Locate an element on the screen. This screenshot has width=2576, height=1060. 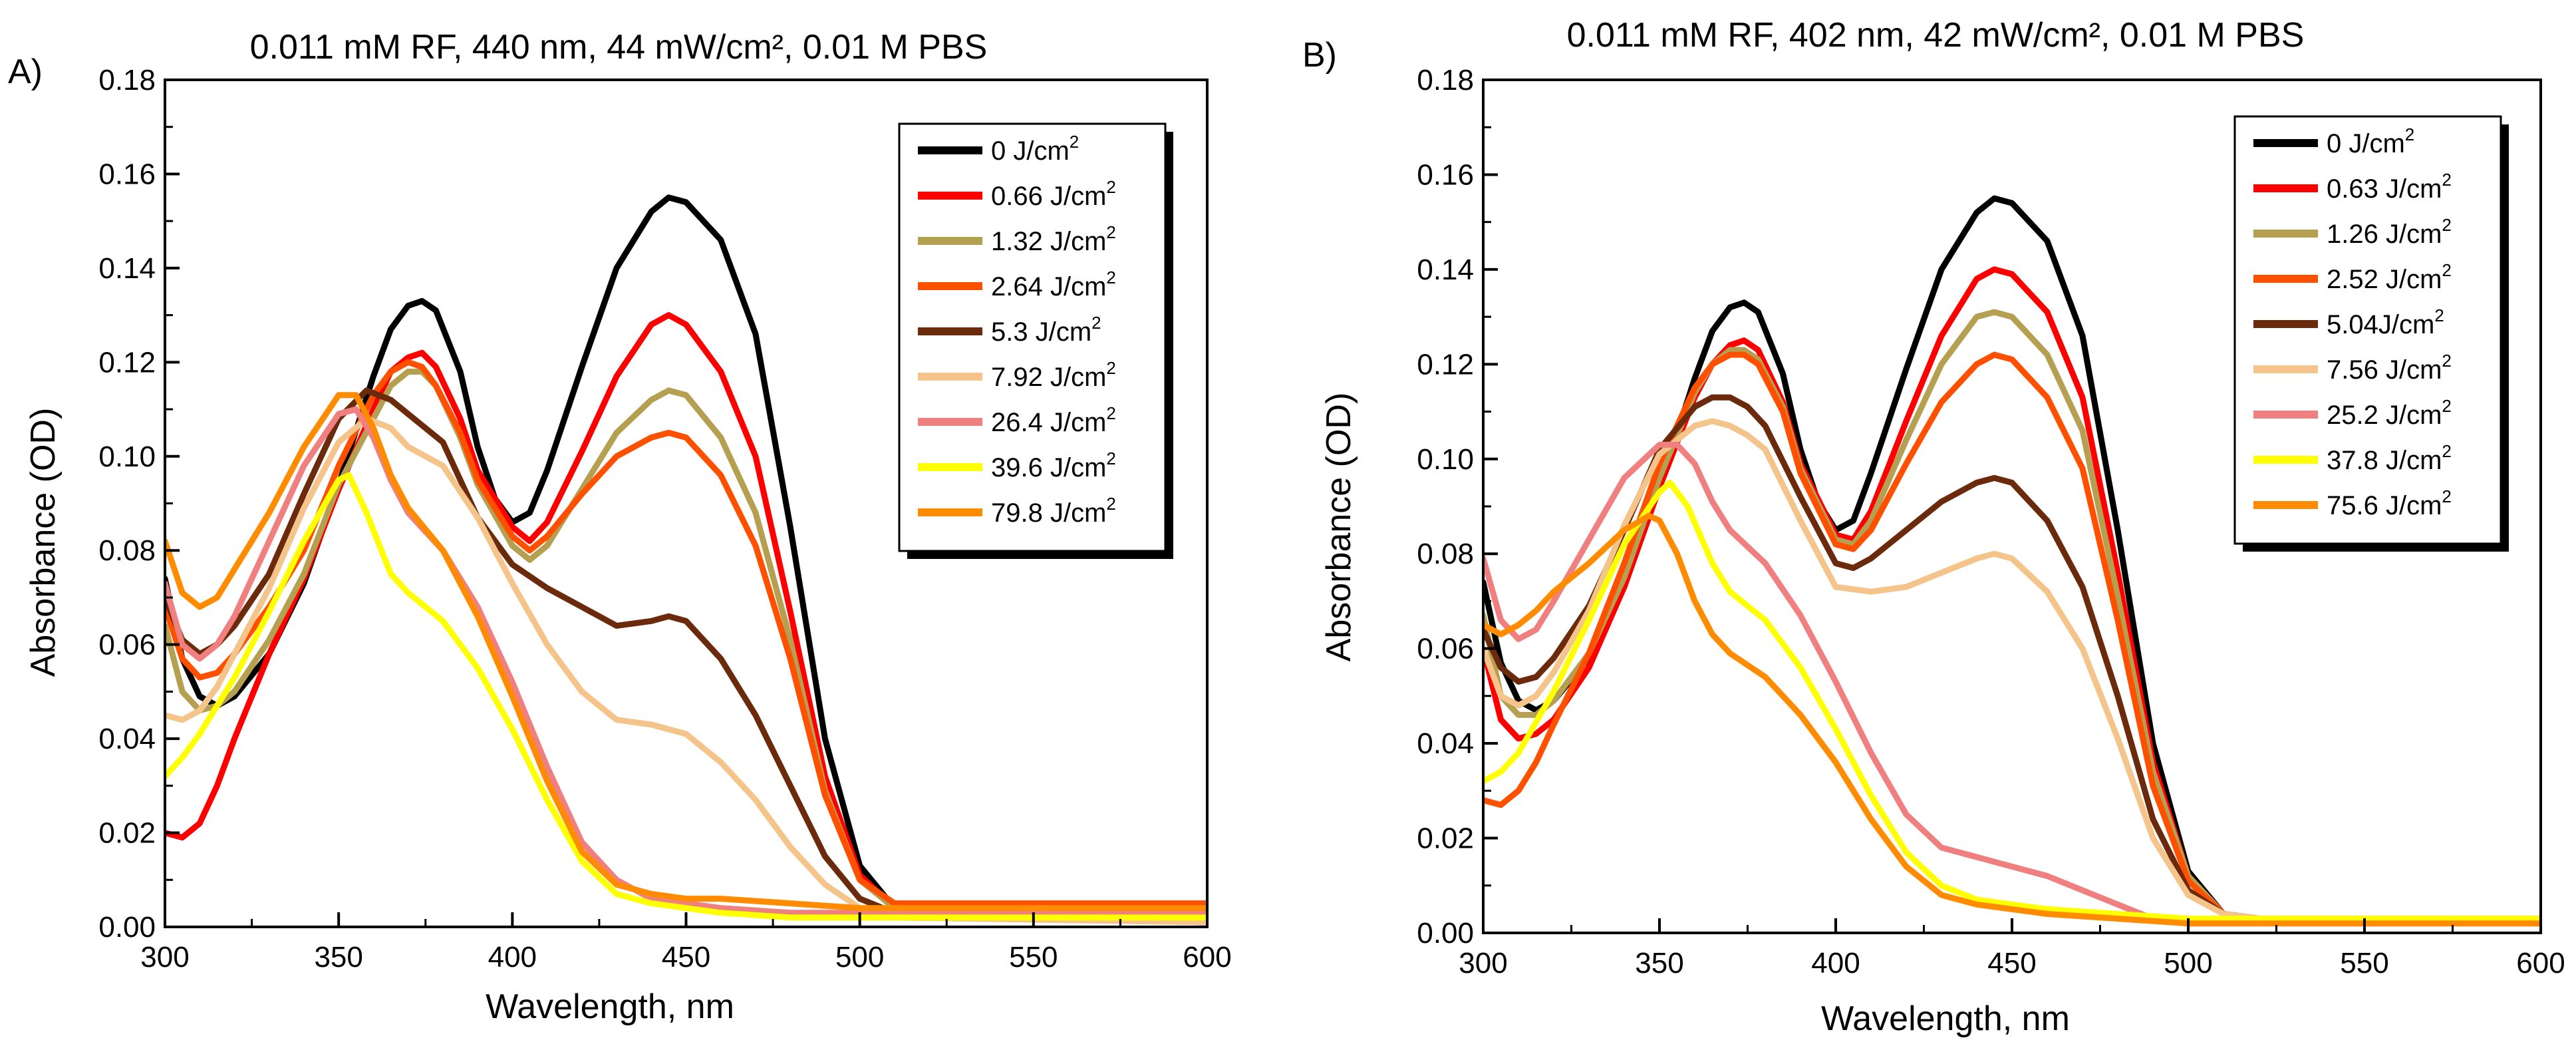
legend-label: 26.4 J/cm2 is located at coordinates (1053, 420).